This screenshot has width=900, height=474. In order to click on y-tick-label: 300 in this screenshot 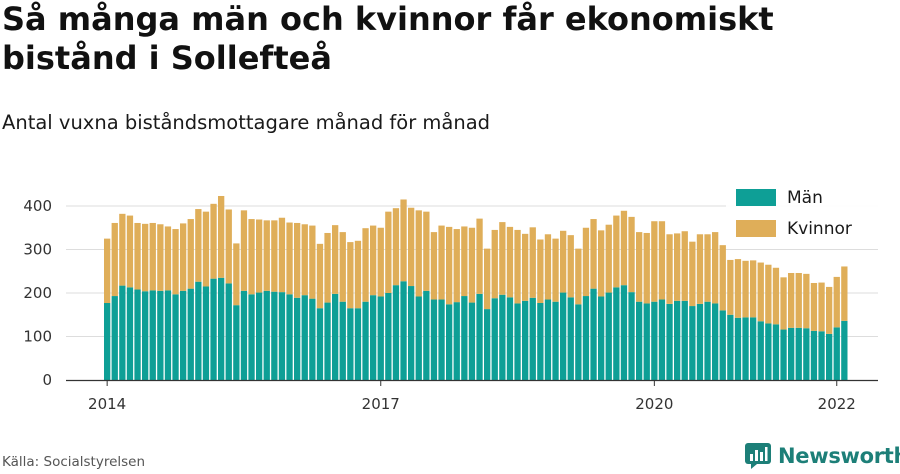, I will do `click(37, 250)`.